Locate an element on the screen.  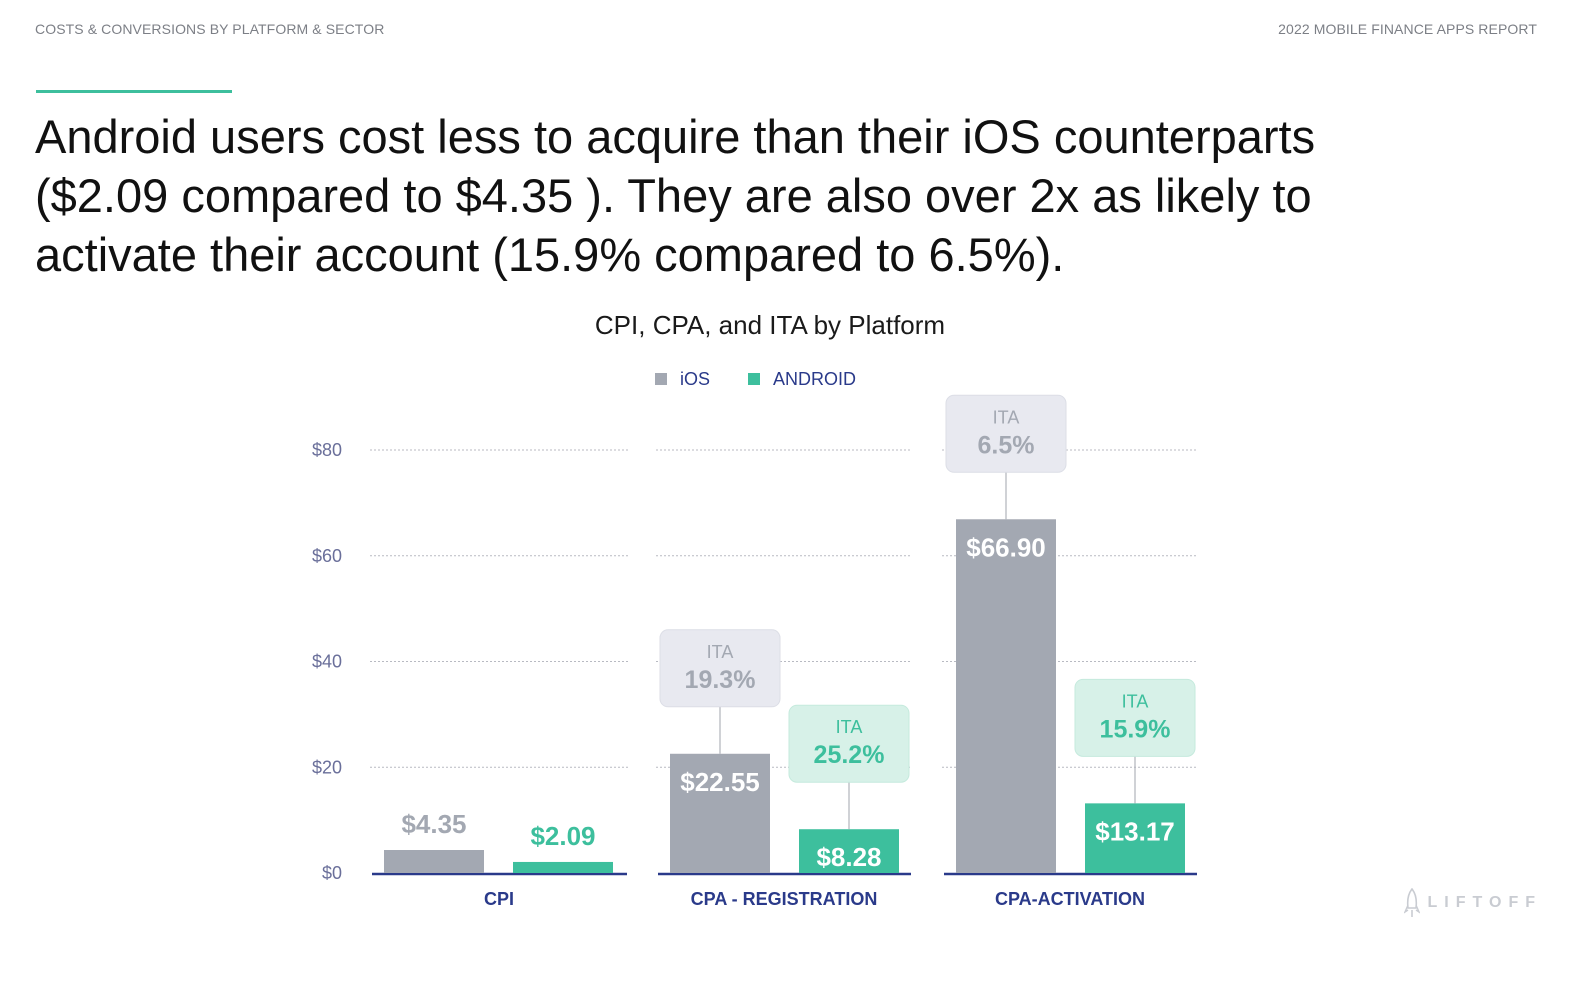
ita-value: 25.2% is located at coordinates (849, 755).